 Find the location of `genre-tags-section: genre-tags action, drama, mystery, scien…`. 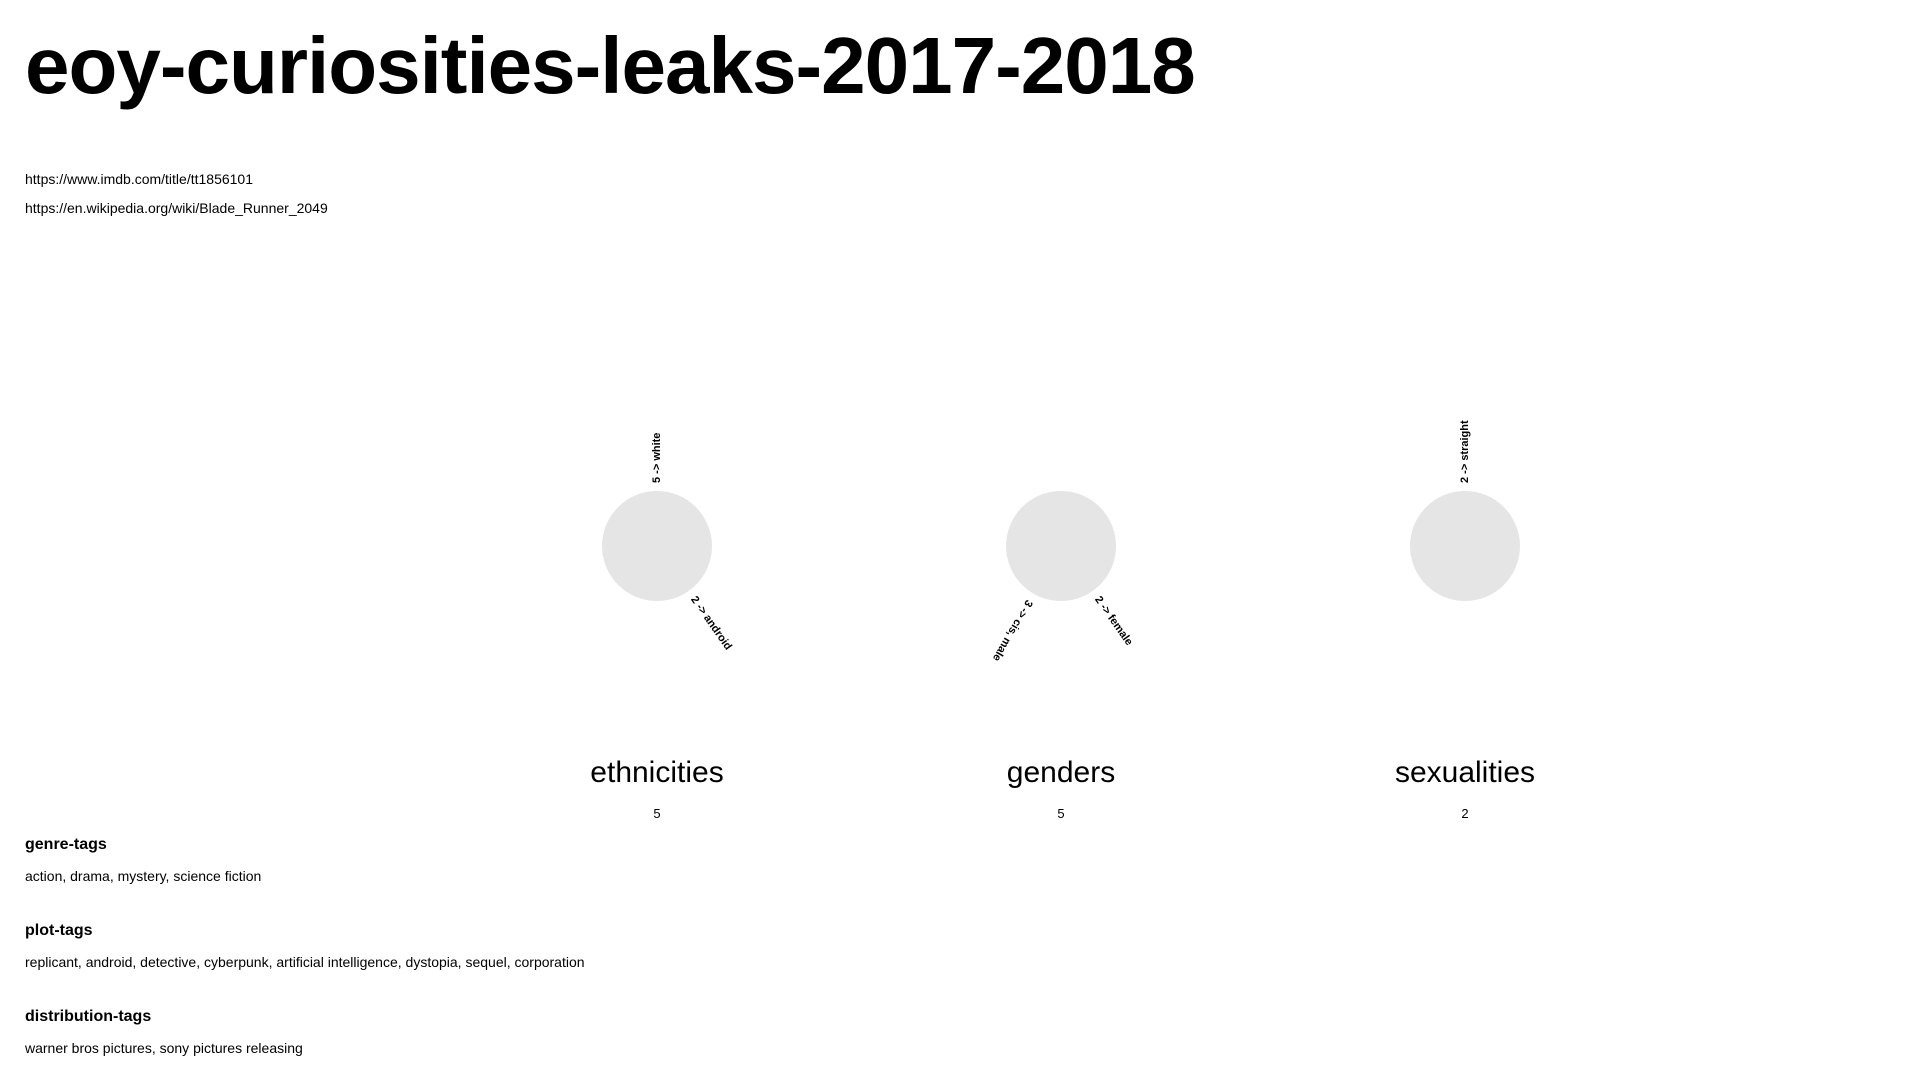

genre-tags-section: genre-tags action, drama, mystery, scien… is located at coordinates (143, 860).